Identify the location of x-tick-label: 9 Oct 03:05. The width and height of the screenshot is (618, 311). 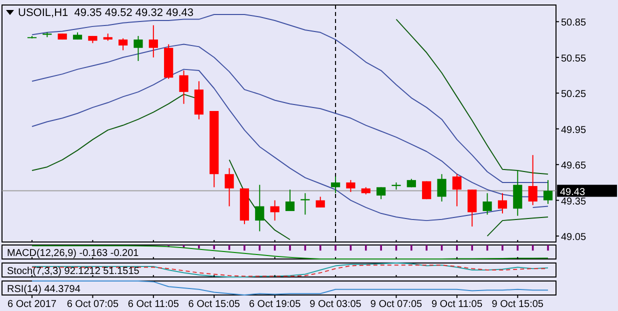
(336, 304).